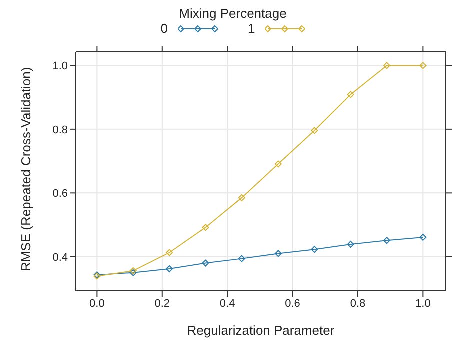  I want to click on x-axis-title: Regularization Parameter, so click(261, 330).